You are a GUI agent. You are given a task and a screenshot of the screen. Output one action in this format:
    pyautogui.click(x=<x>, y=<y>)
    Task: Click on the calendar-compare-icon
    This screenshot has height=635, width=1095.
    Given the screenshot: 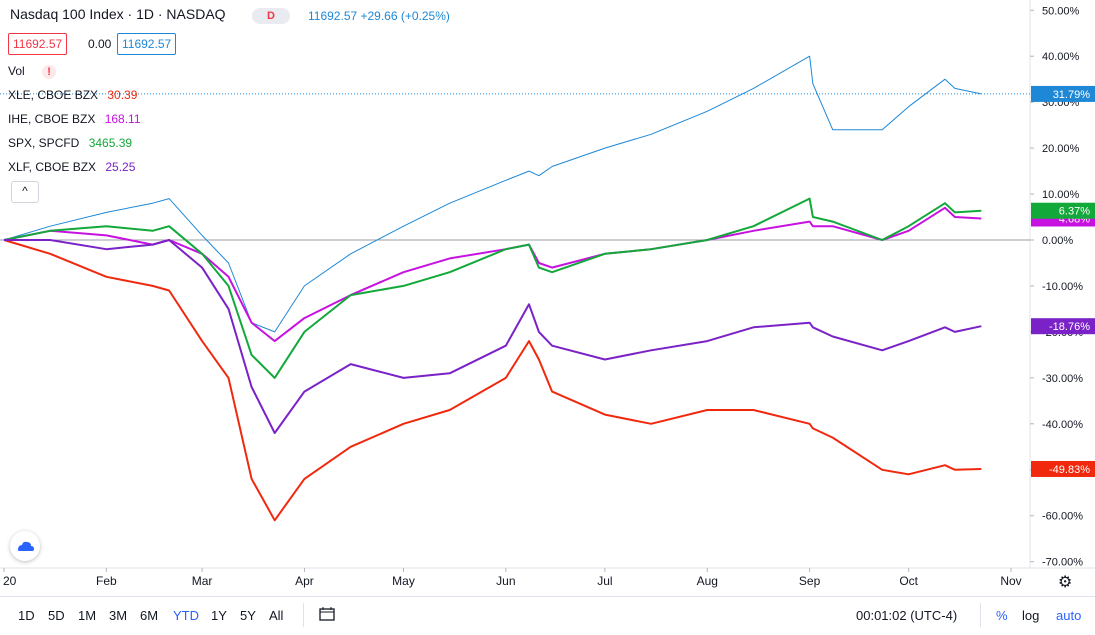 What is the action you would take?
    pyautogui.click(x=327, y=615)
    